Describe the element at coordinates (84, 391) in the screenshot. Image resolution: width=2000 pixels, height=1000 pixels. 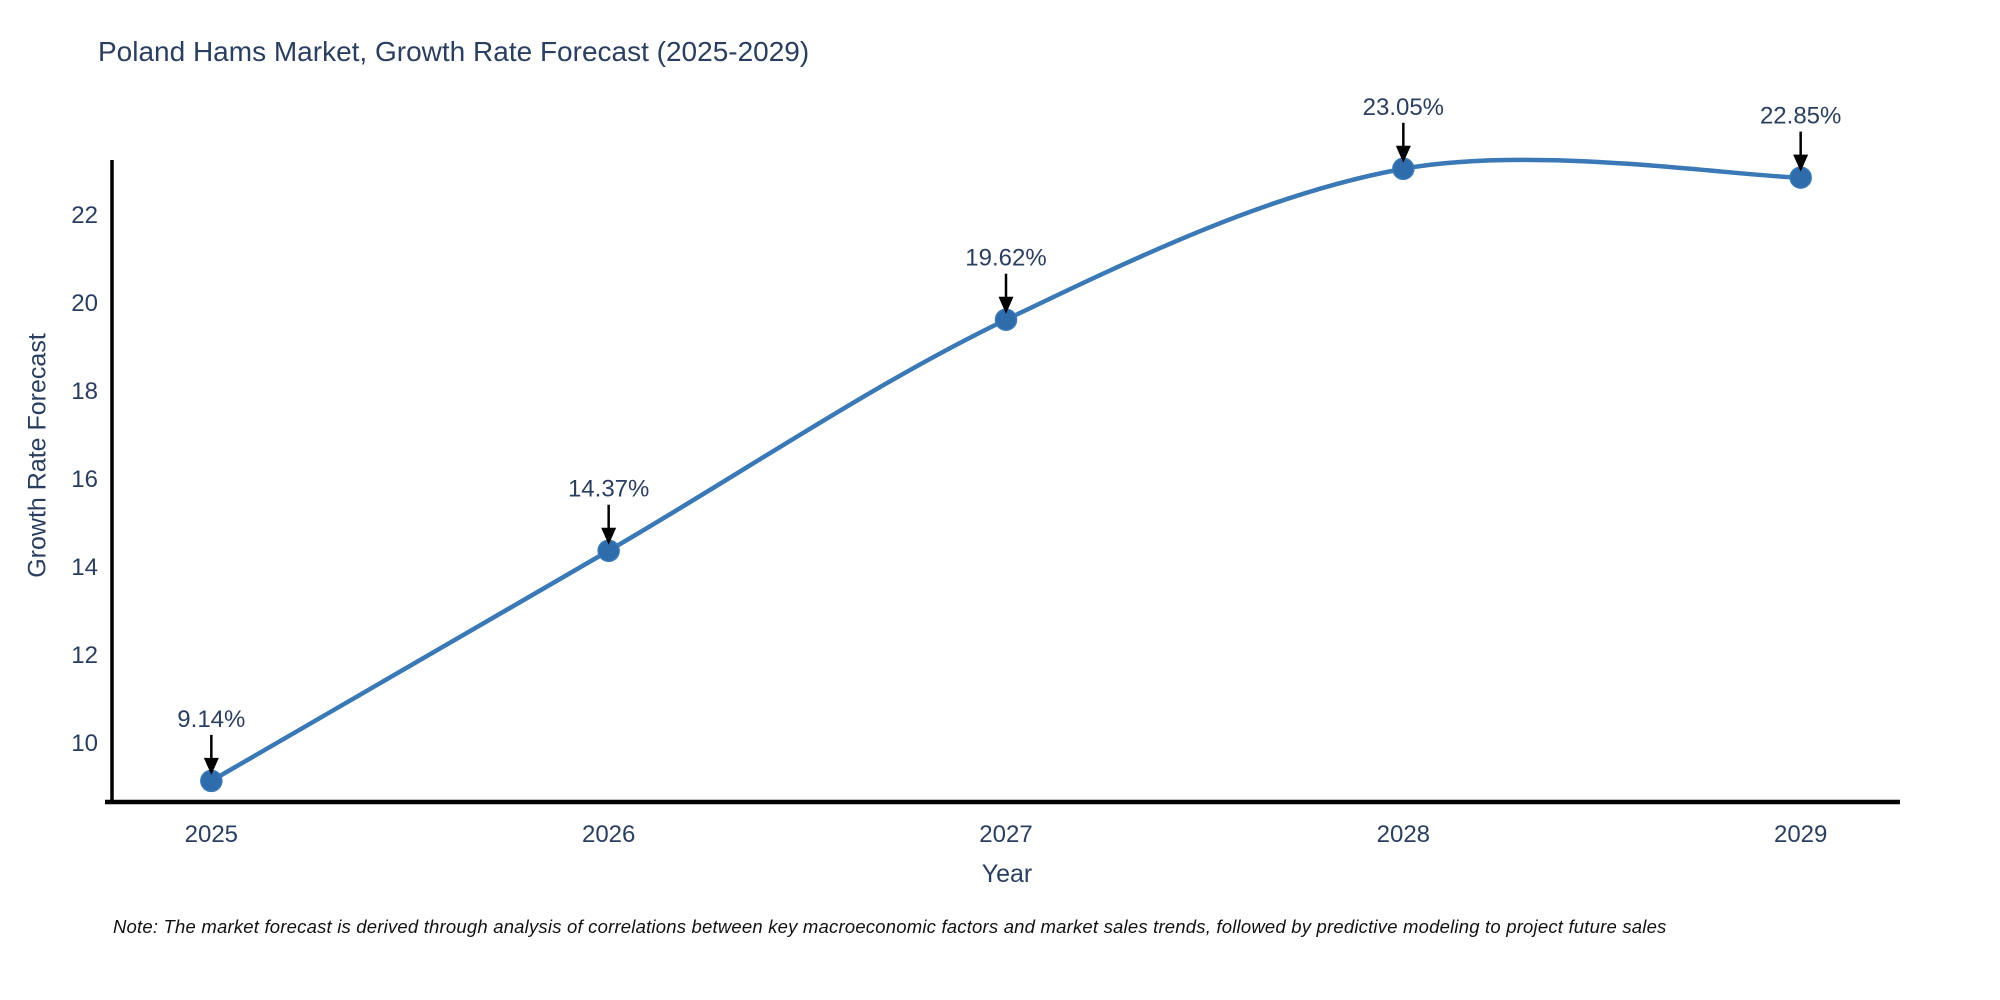
I see `y-tick-label: 18` at that location.